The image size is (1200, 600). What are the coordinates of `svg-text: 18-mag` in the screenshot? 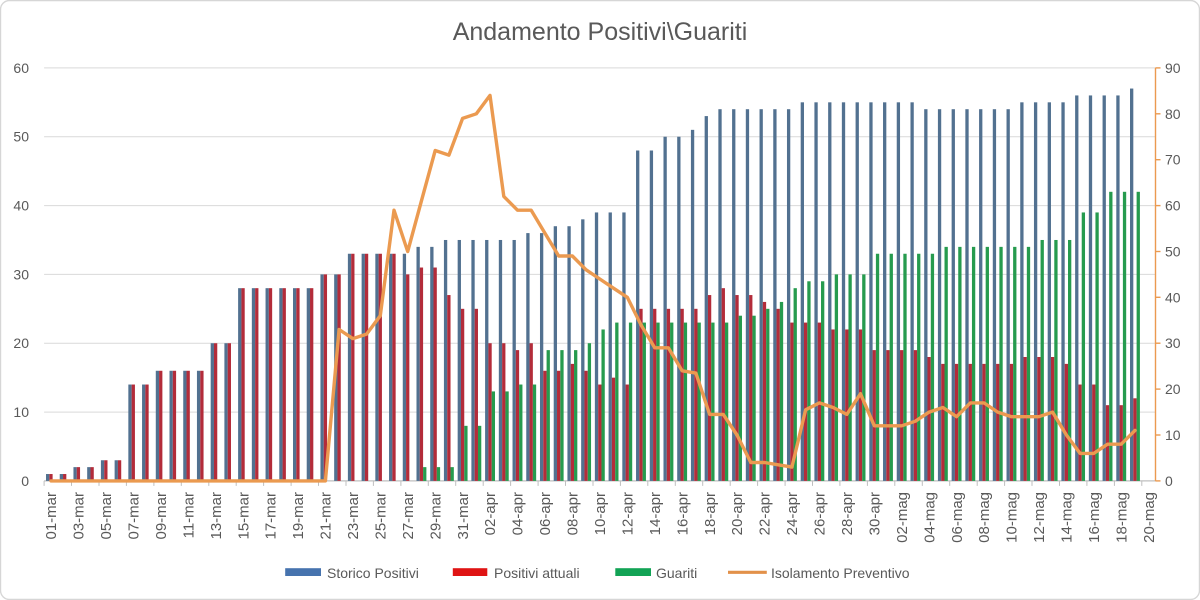 It's located at (1121, 517).